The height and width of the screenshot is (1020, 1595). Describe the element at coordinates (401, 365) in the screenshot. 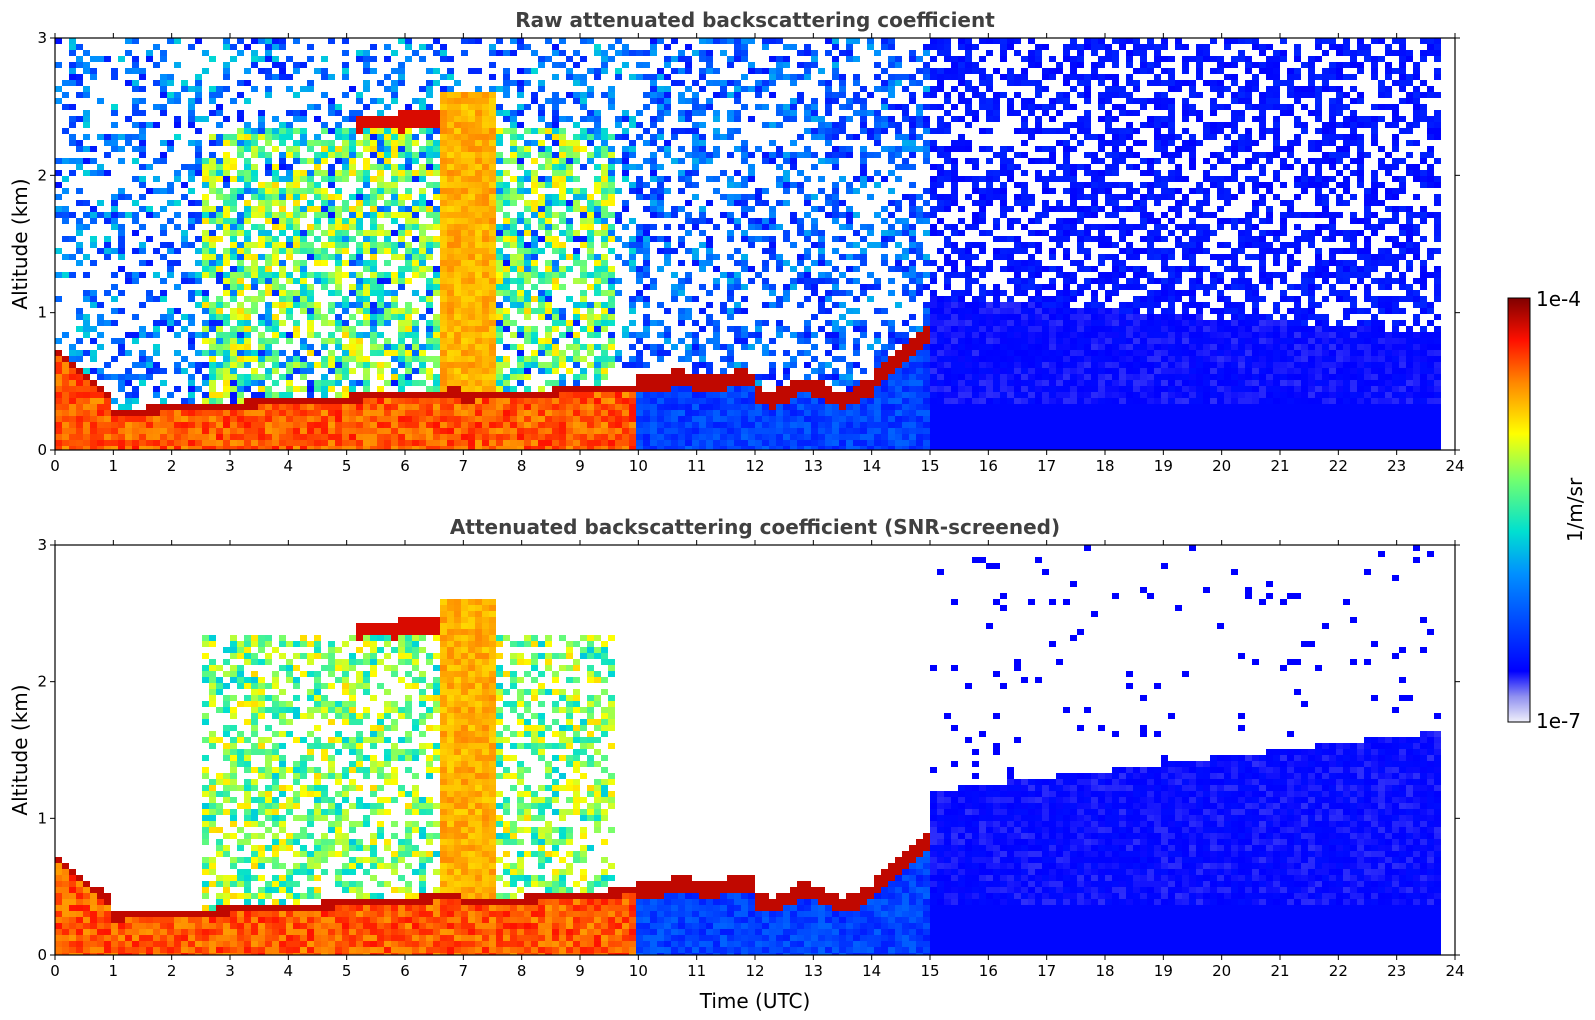

I see `panel-raw-cell-2026` at that location.